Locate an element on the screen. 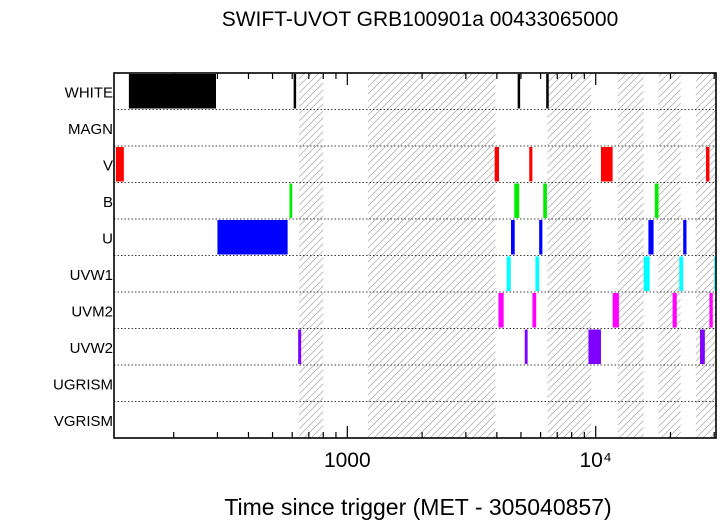 The image size is (720, 522). row-label-u: U is located at coordinates (107, 238).